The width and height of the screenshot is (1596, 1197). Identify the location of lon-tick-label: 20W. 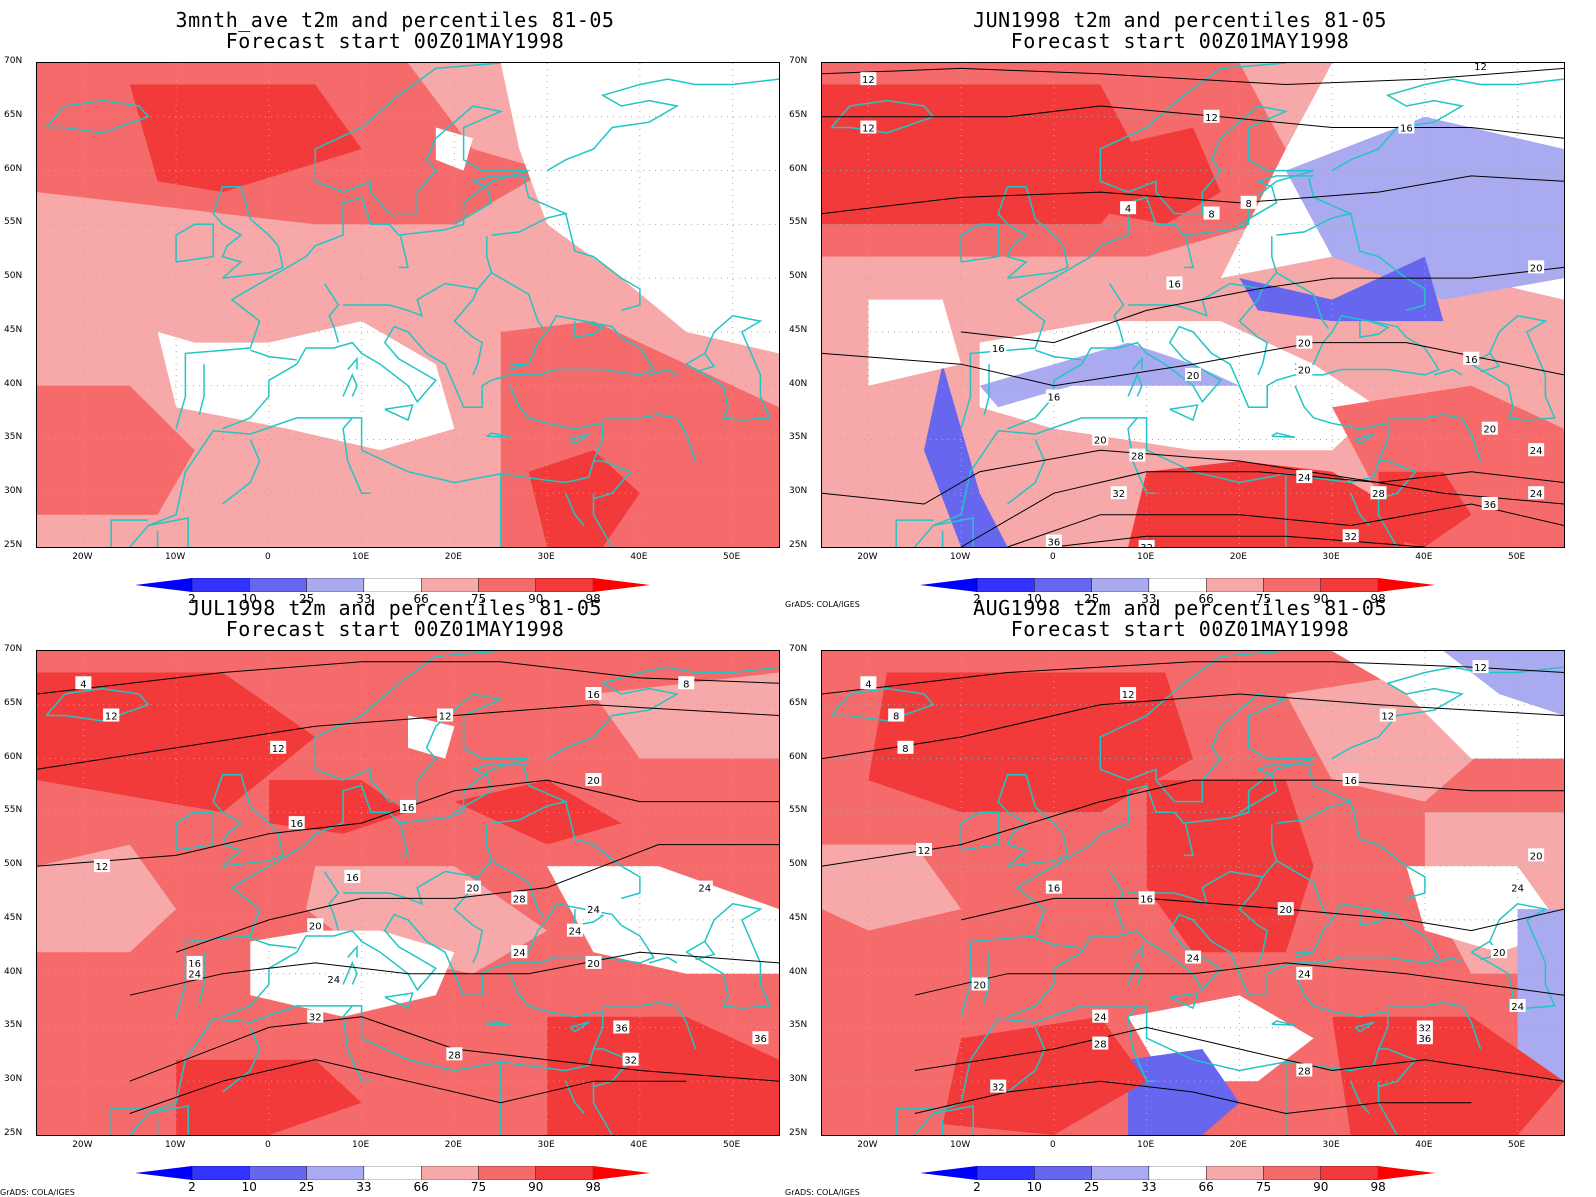
(82, 557).